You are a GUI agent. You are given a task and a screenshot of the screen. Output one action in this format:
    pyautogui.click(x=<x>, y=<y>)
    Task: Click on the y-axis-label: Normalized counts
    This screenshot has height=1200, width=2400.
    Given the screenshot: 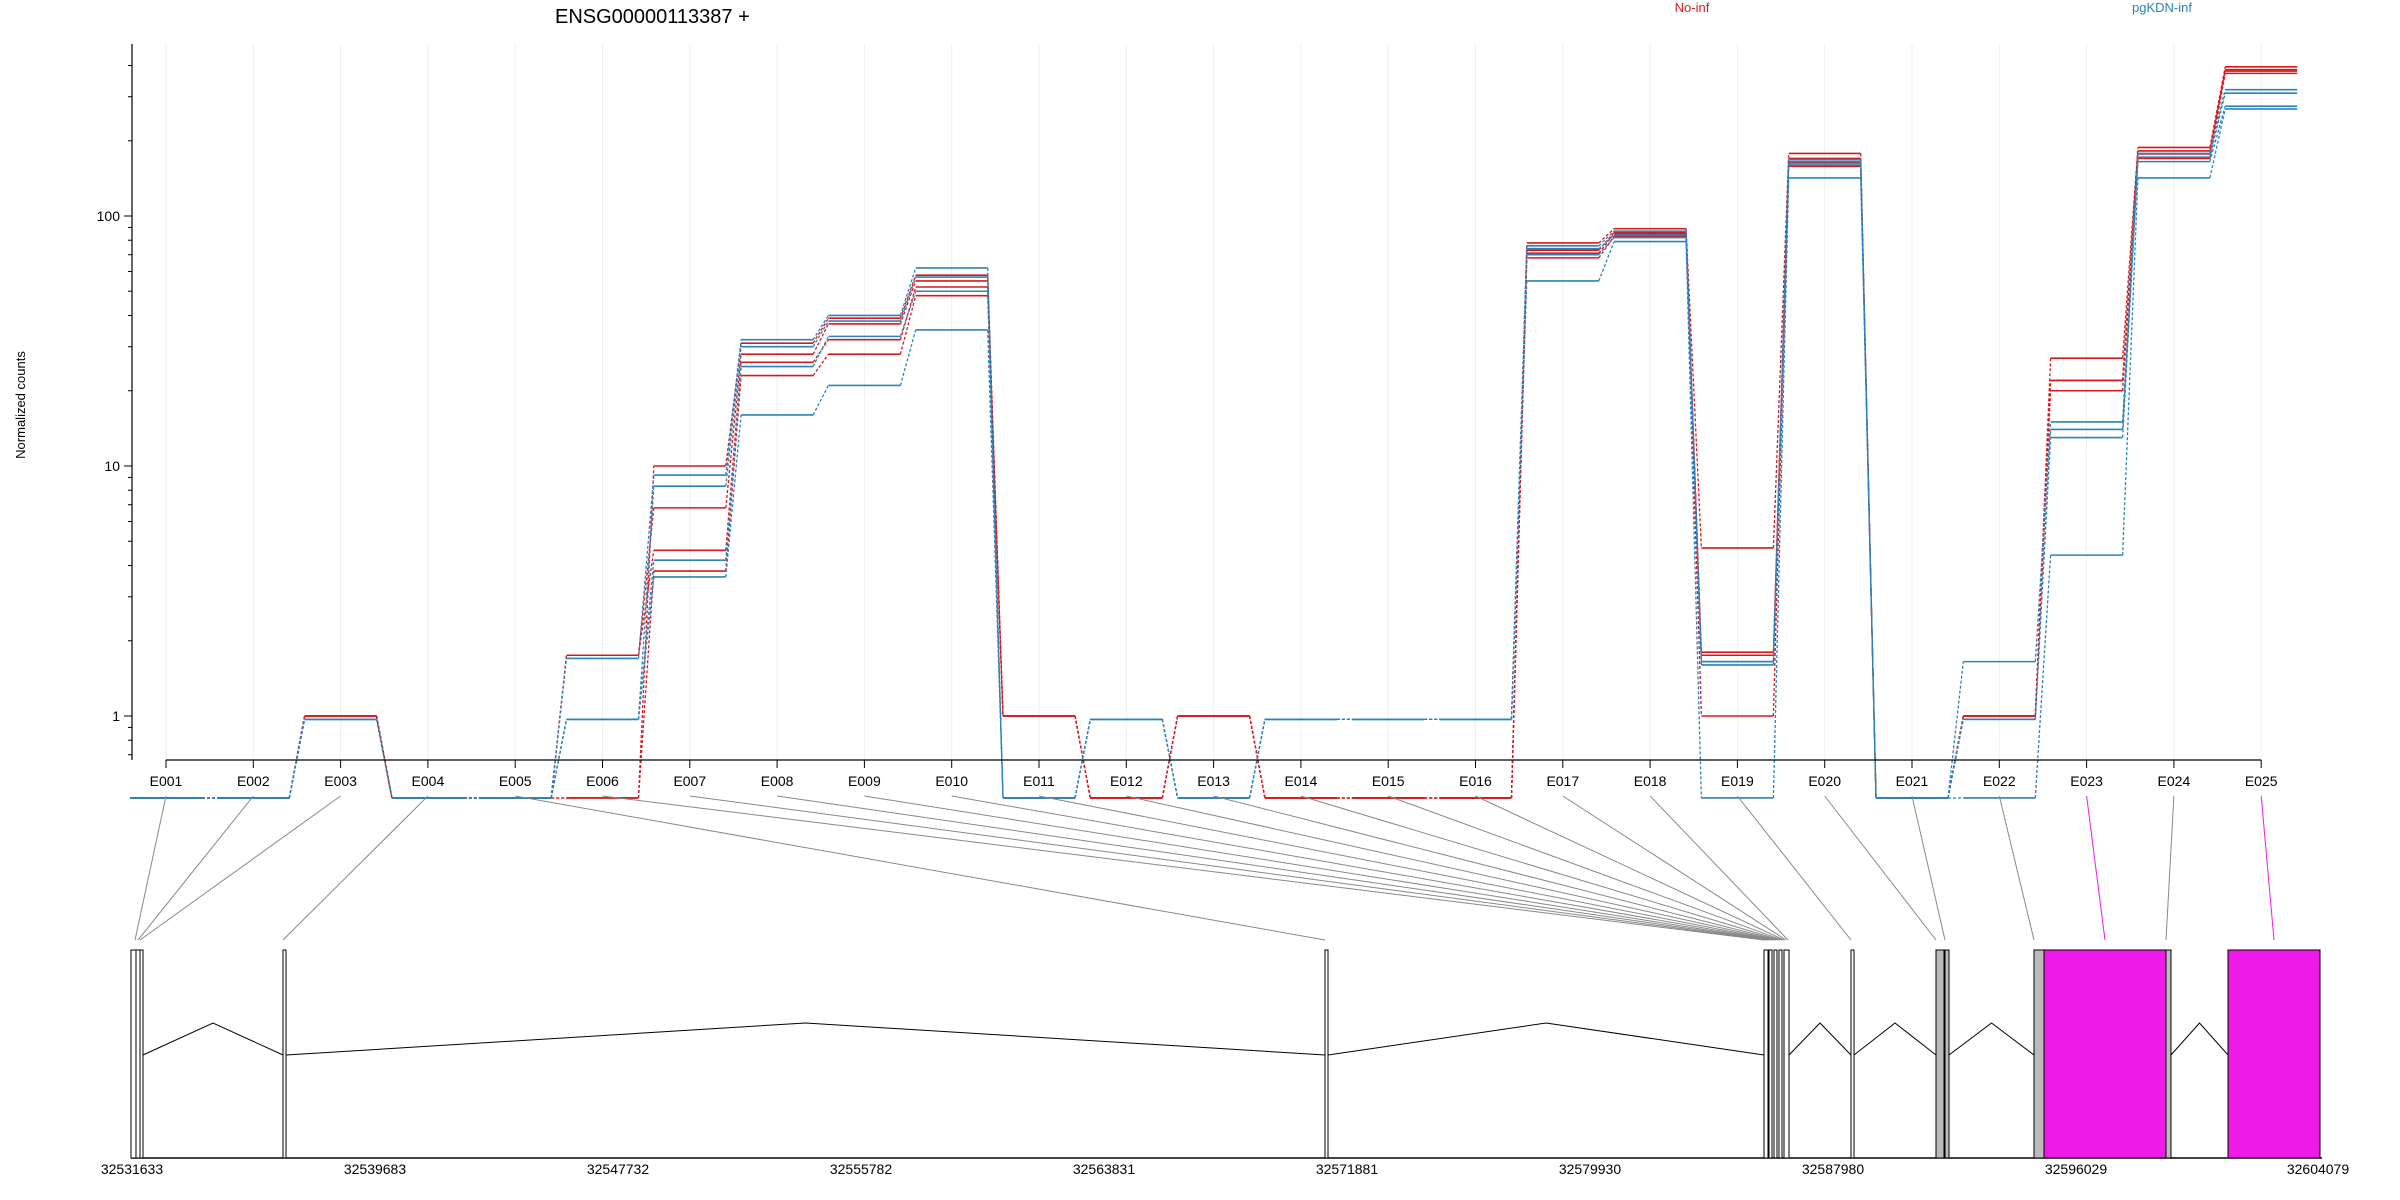 What is the action you would take?
    pyautogui.click(x=20, y=405)
    